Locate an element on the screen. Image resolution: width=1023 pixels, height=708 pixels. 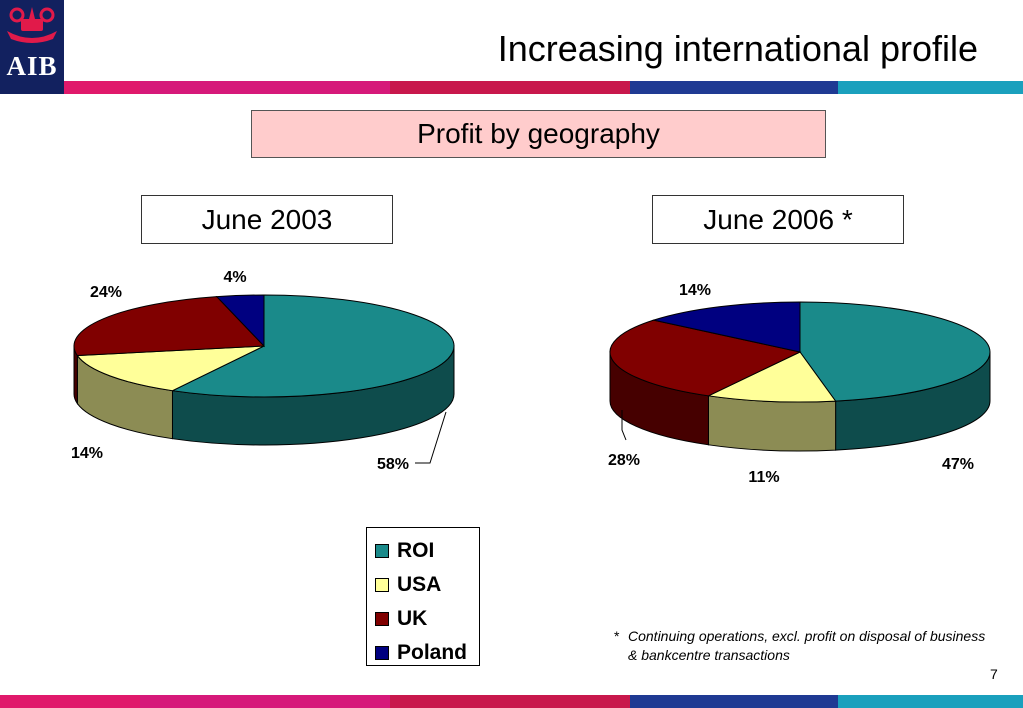
top-color-stripe is located at coordinates (543, 87).